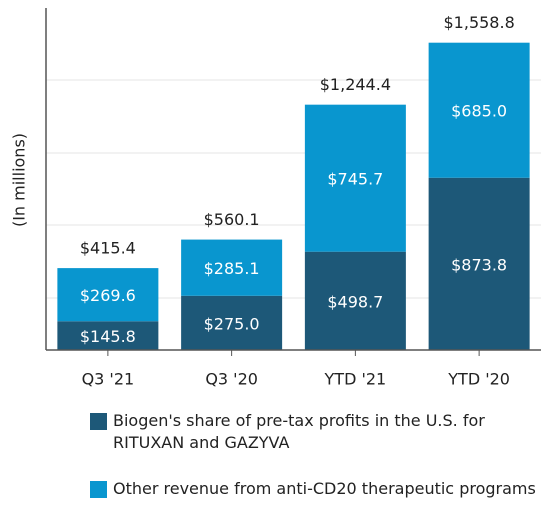 The width and height of the screenshot is (541, 523). Describe the element at coordinates (479, 22) in the screenshot. I see `total-label: $1,558.8` at that location.